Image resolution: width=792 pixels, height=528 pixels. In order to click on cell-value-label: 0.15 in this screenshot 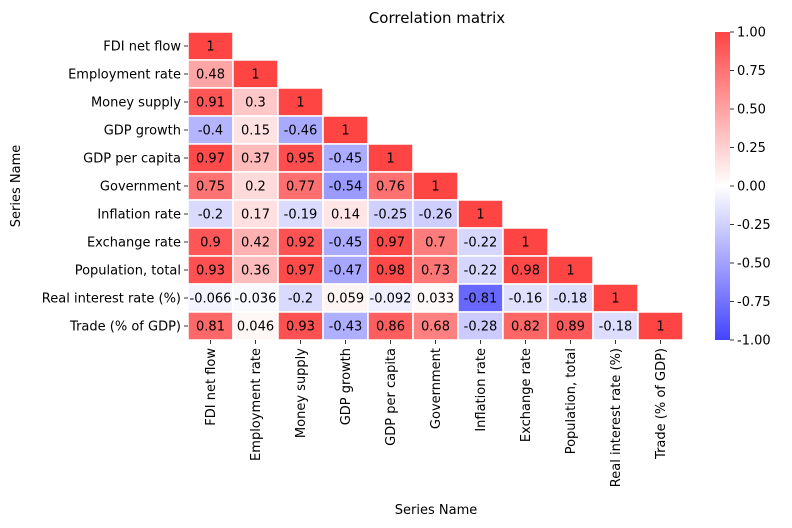, I will do `click(255, 131)`.